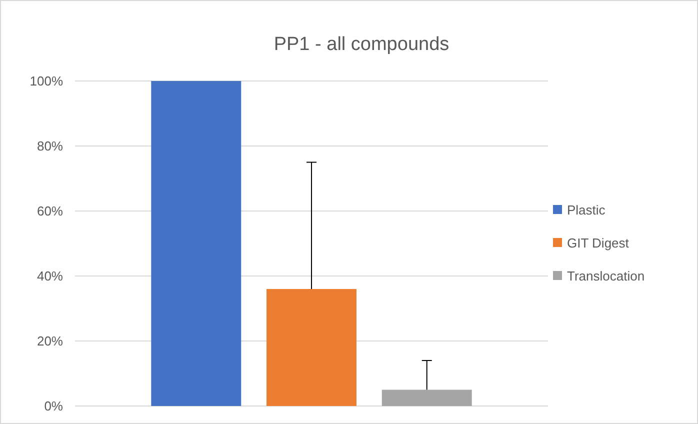 This screenshot has width=698, height=424. What do you see at coordinates (606, 276) in the screenshot?
I see `legend-label: Translocation` at bounding box center [606, 276].